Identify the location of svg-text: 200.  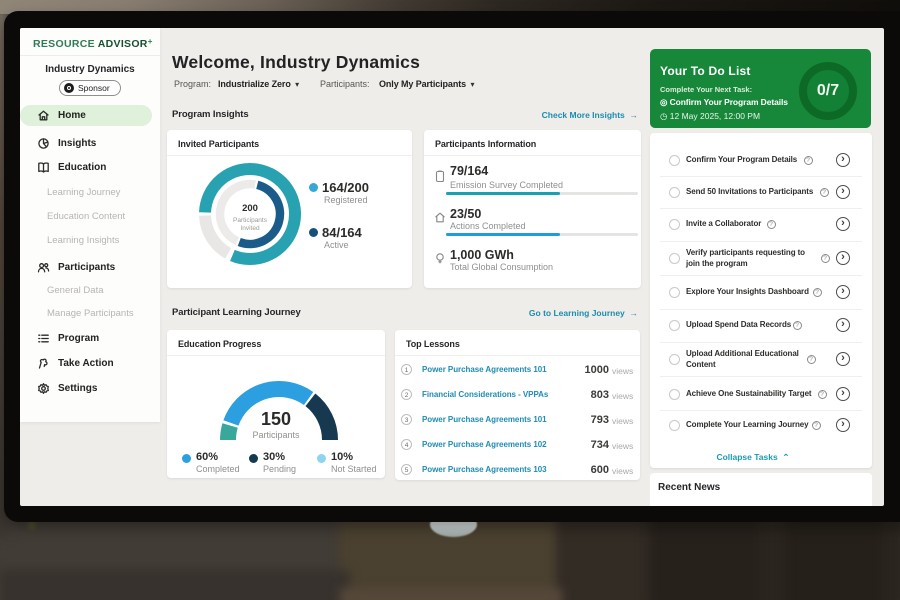
(250, 208).